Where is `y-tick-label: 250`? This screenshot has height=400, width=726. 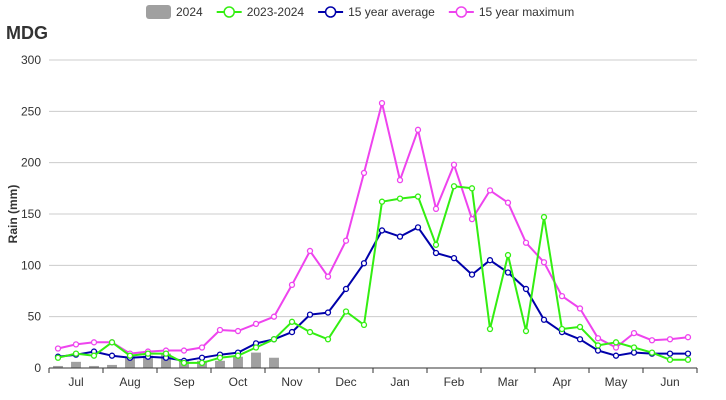 y-tick-label: 250 is located at coordinates (31, 111).